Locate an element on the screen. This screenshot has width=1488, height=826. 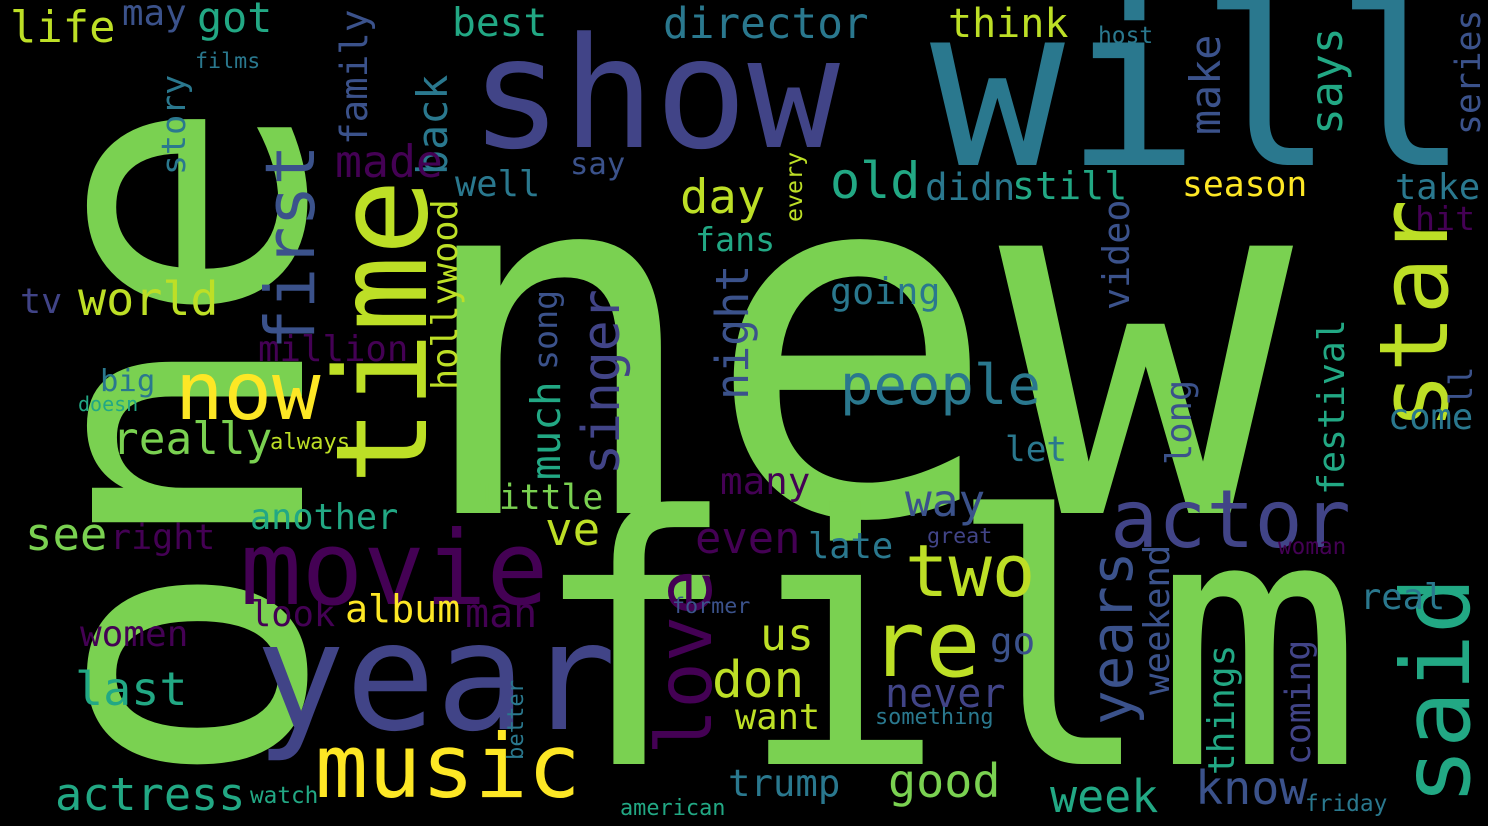
word-made: made is located at coordinates (389, 162).